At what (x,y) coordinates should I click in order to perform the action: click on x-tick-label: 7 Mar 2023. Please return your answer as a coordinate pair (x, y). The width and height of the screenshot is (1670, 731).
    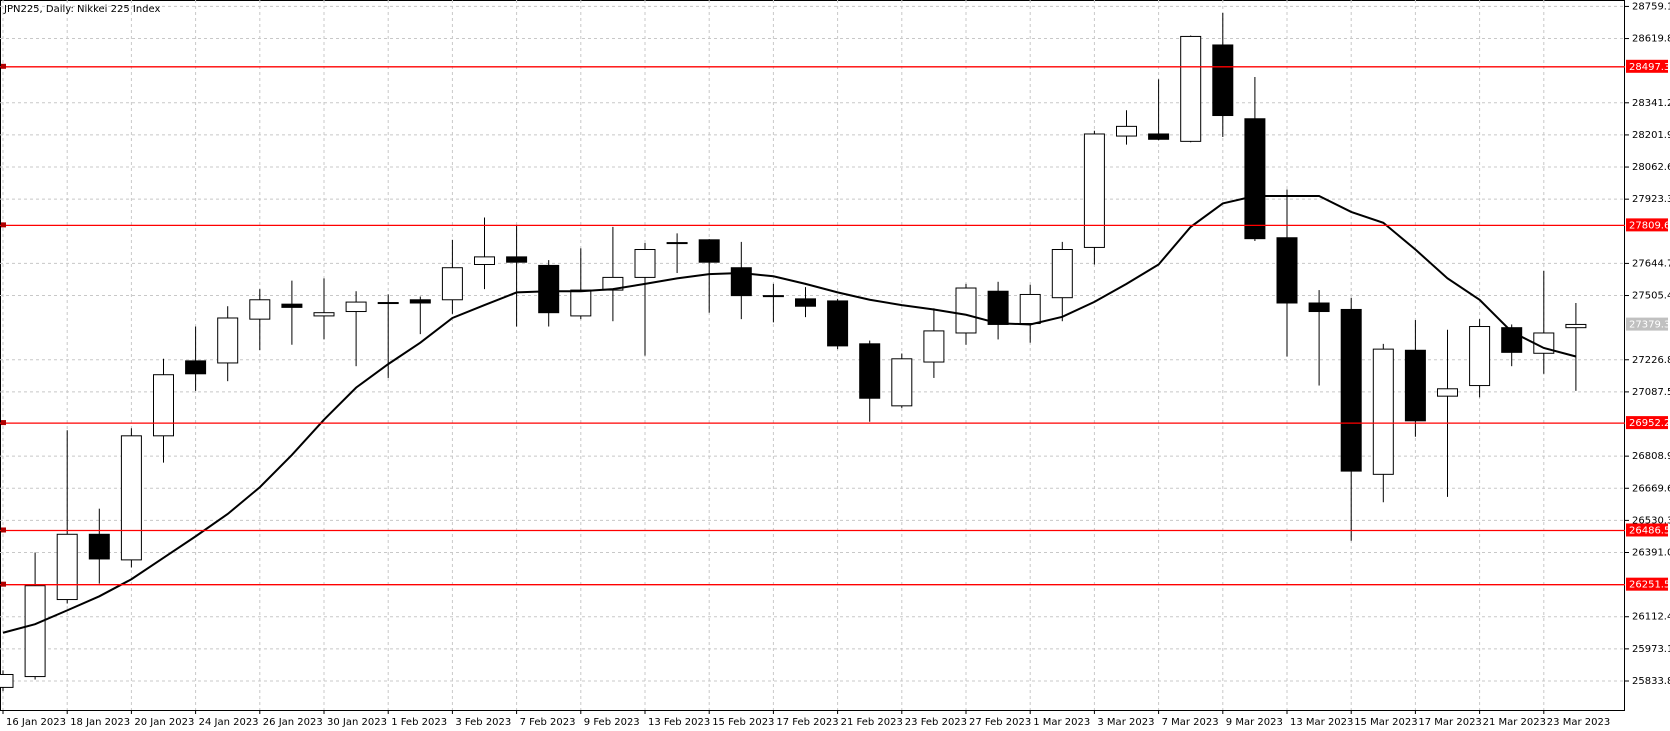
    Looking at the image, I should click on (1190, 722).